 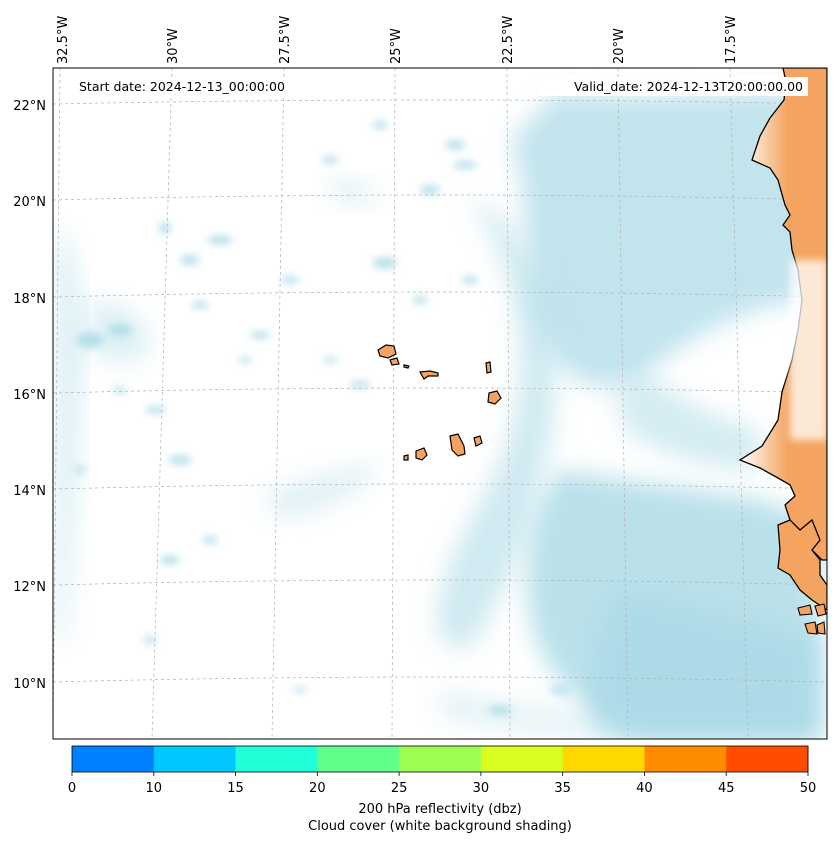 I want to click on island-santa-luzia, so click(x=406, y=366).